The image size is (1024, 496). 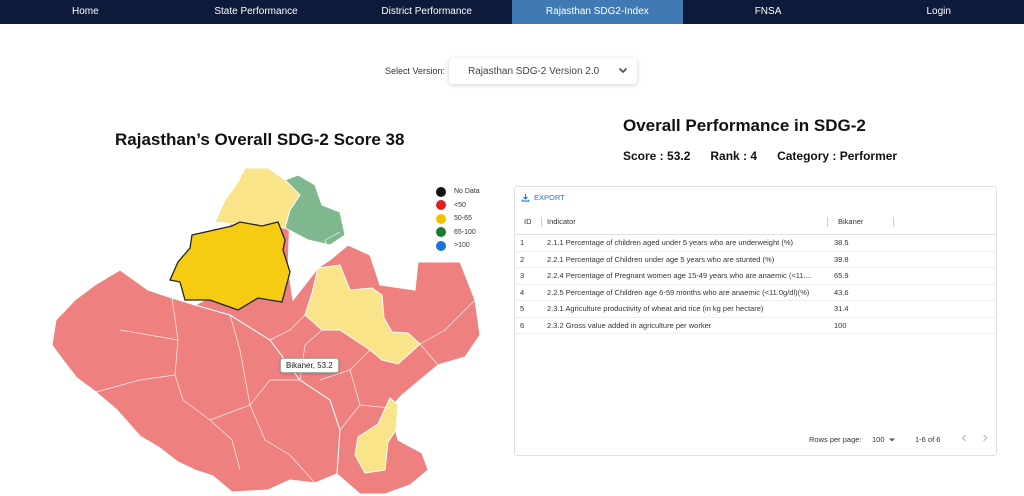 I want to click on map-tooltip: Bikaner, 53.2, so click(x=309, y=365).